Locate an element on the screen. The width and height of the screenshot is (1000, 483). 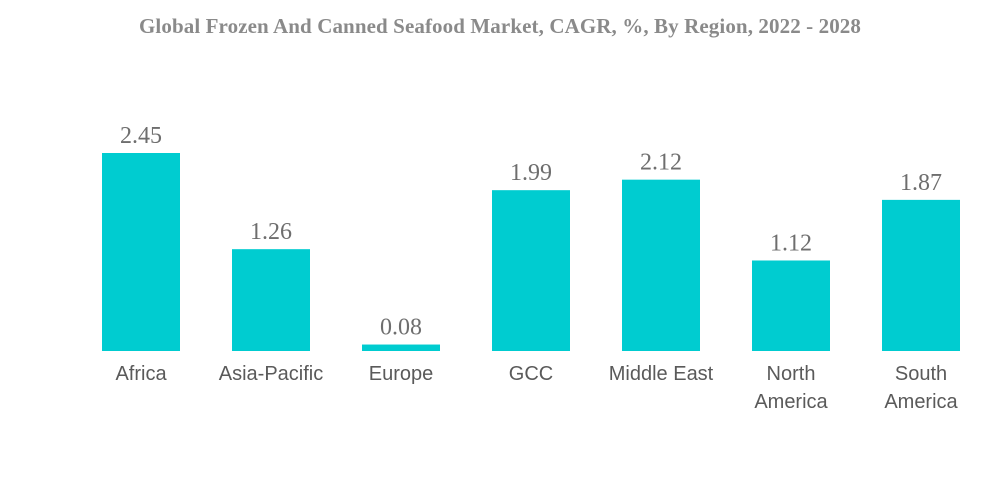
category-label: Europe is located at coordinates (401, 374).